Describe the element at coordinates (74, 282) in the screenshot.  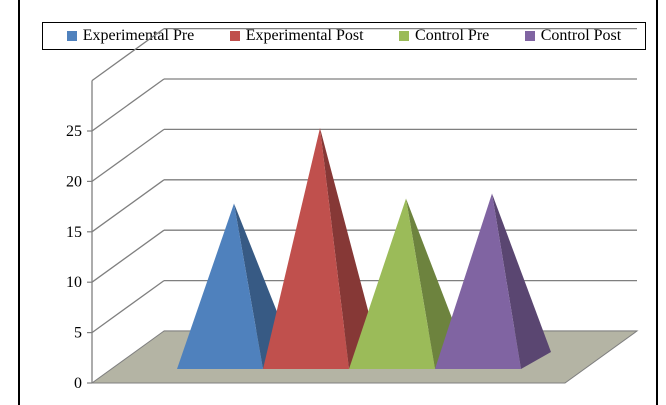
I see `y-tick-label: 10` at that location.